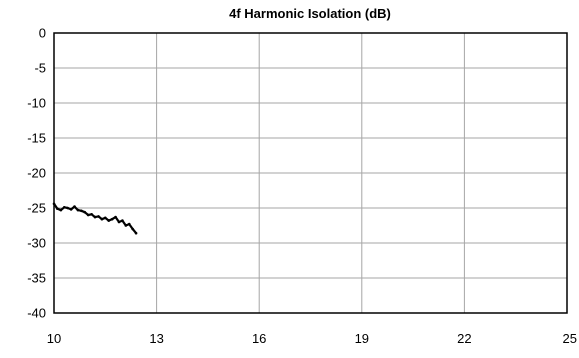 The image size is (579, 358). Describe the element at coordinates (36, 208) in the screenshot. I see `y-tick-label: -25` at that location.